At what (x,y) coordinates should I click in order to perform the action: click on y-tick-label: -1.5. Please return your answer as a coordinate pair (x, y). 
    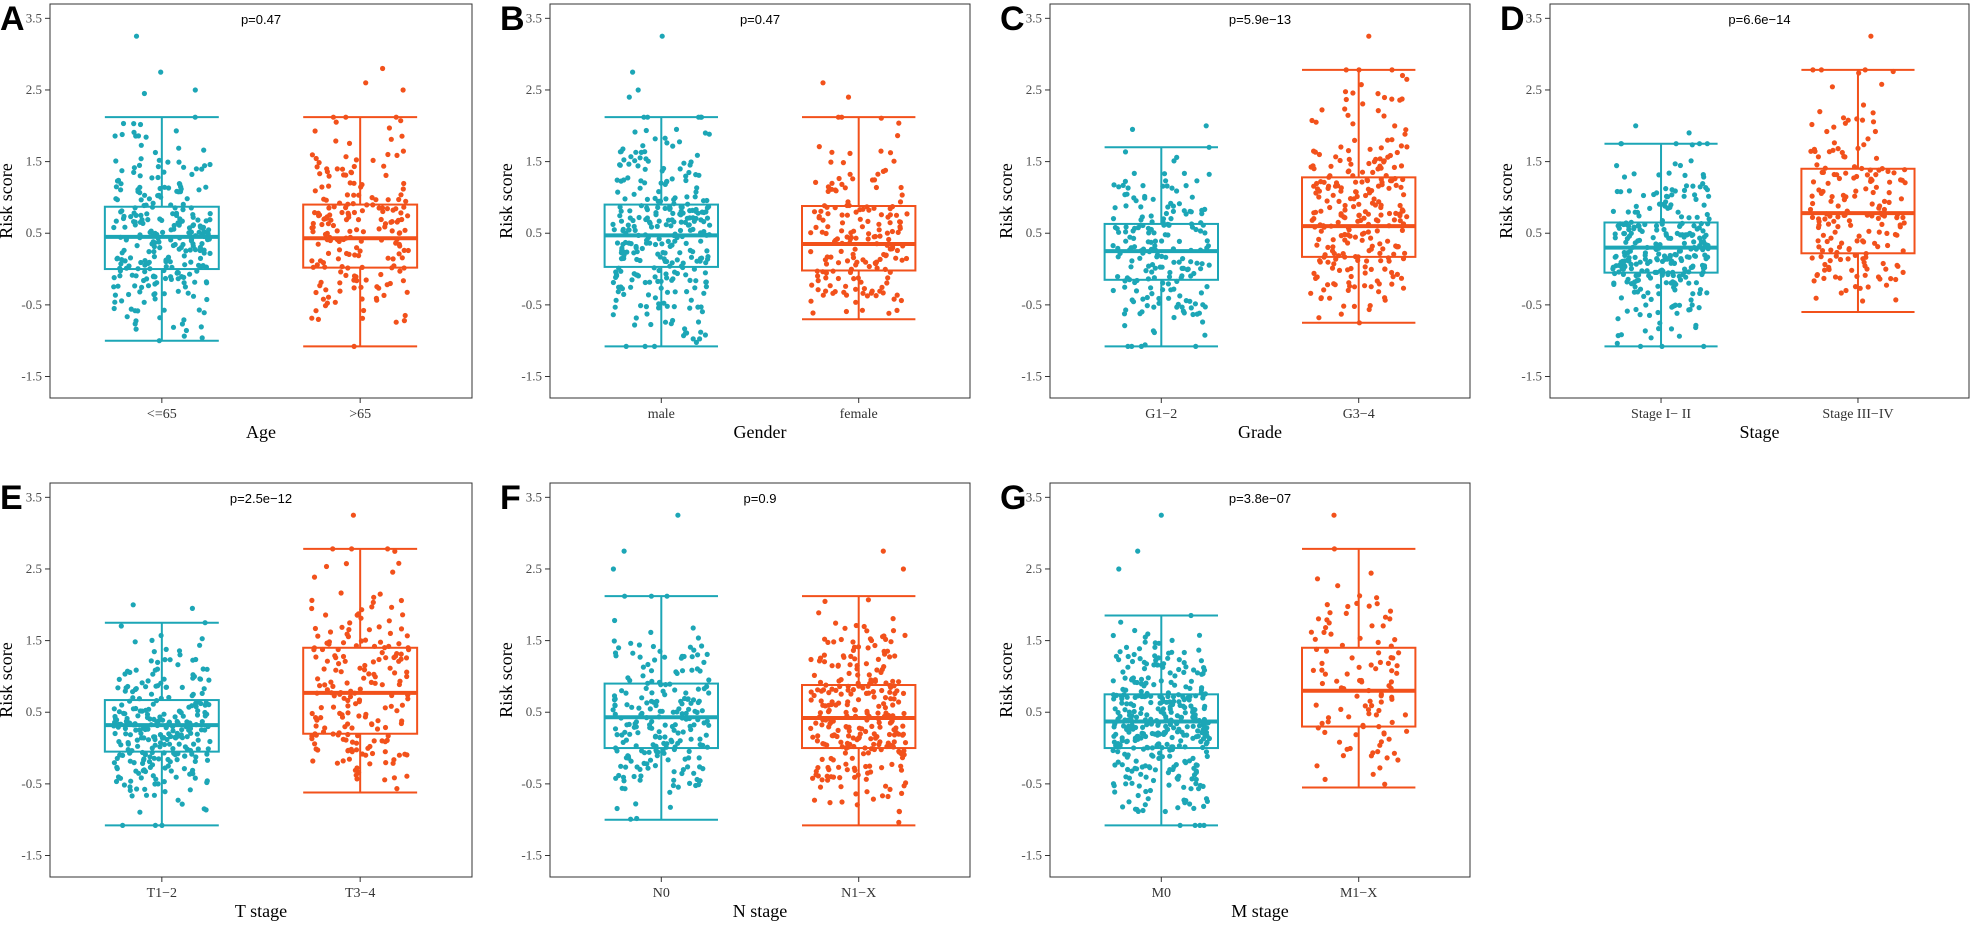
    Looking at the image, I should click on (531, 855).